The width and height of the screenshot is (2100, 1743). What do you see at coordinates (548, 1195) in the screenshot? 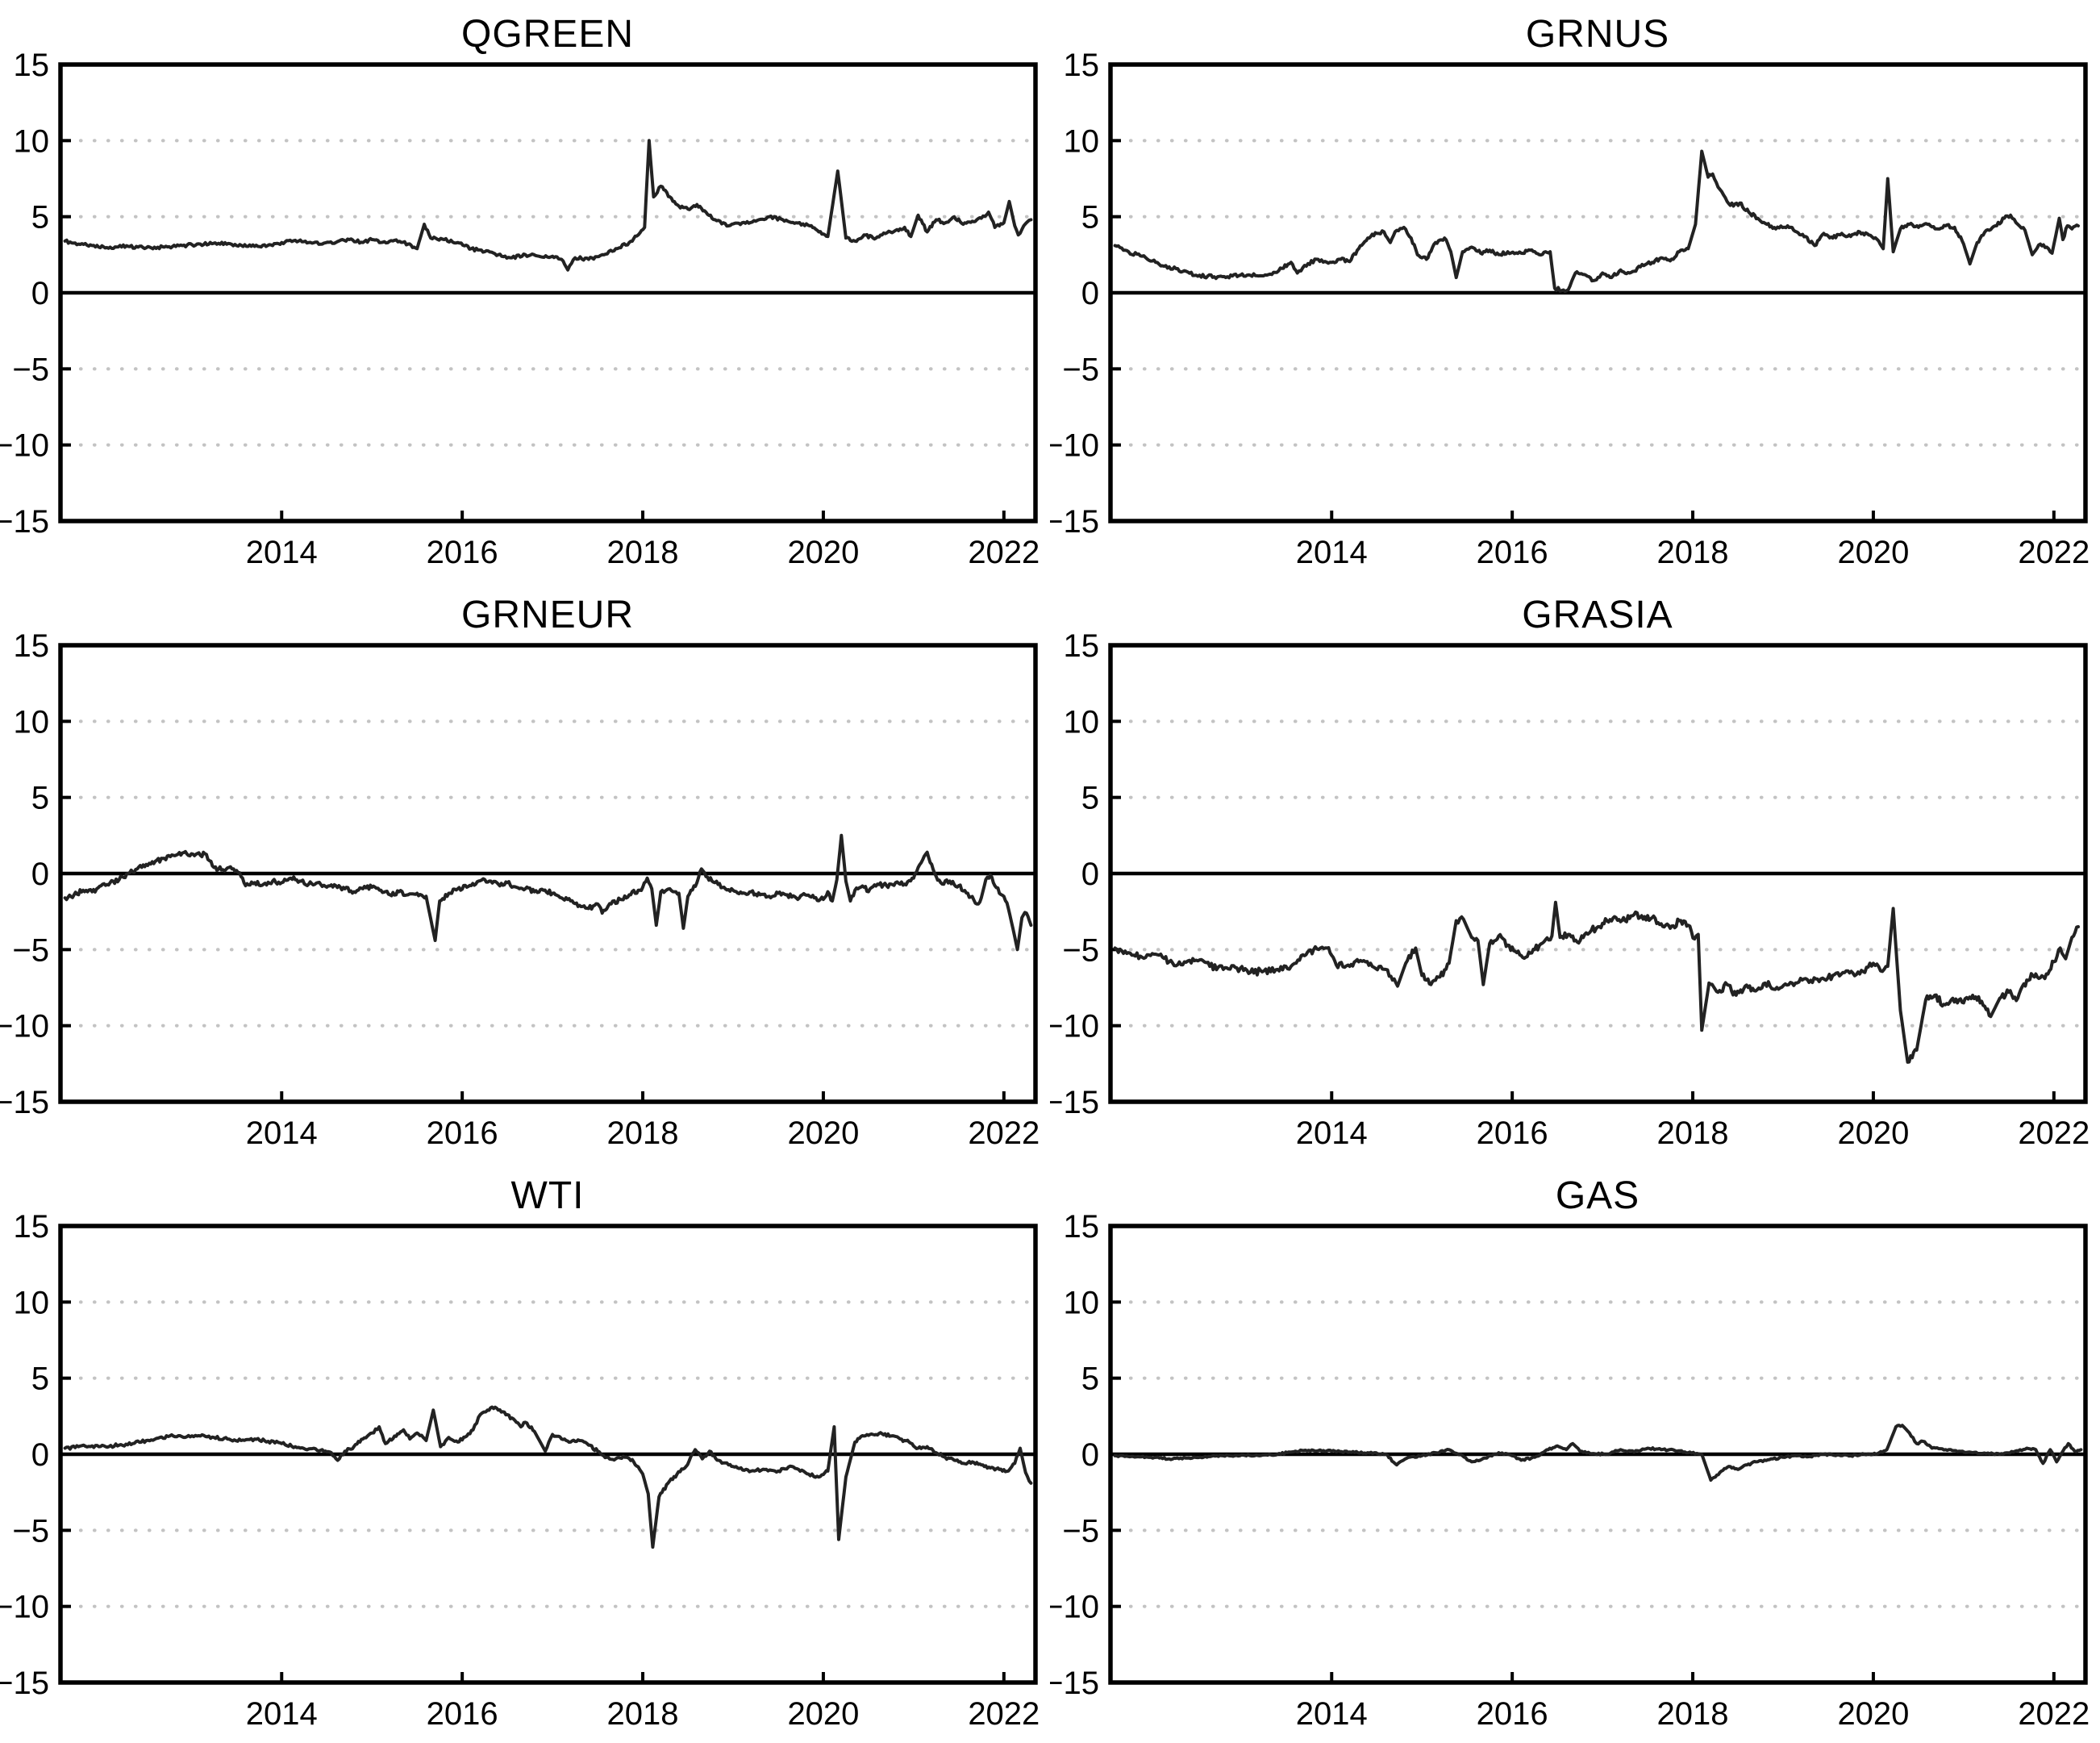
I see `chart-title-wti: WTI` at bounding box center [548, 1195].